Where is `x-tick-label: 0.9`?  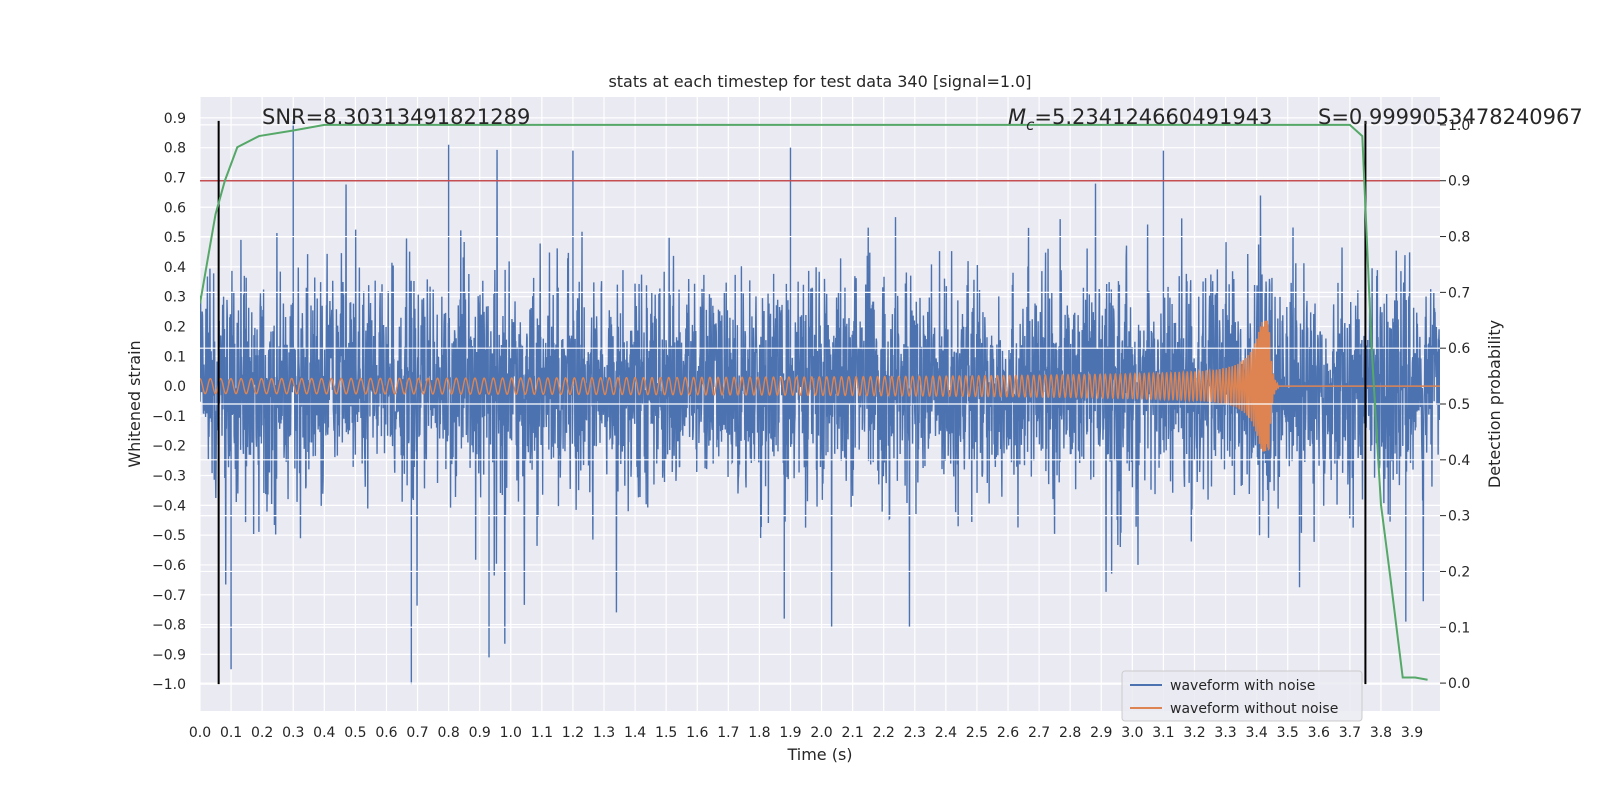
x-tick-label: 0.9 is located at coordinates (480, 733).